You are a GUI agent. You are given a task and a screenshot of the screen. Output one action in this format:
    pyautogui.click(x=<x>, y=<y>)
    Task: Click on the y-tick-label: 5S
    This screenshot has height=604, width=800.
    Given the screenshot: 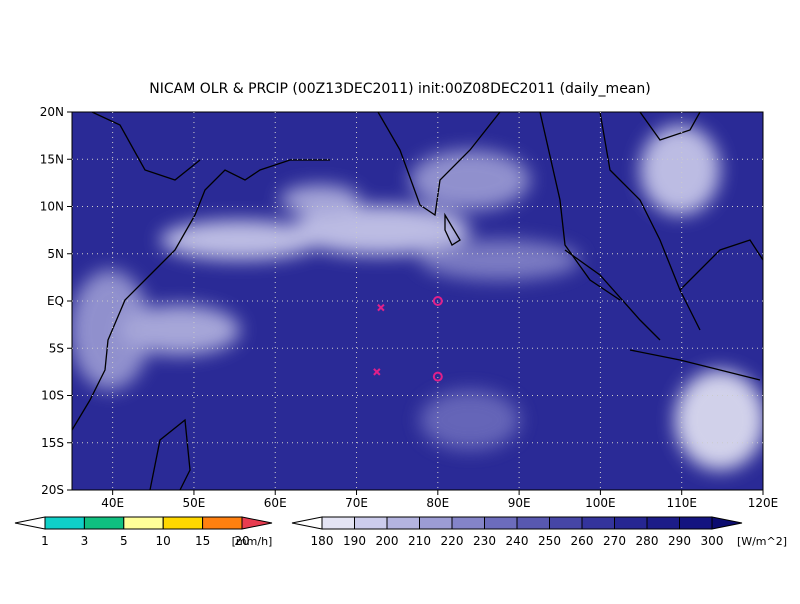 What is the action you would take?
    pyautogui.click(x=56, y=348)
    